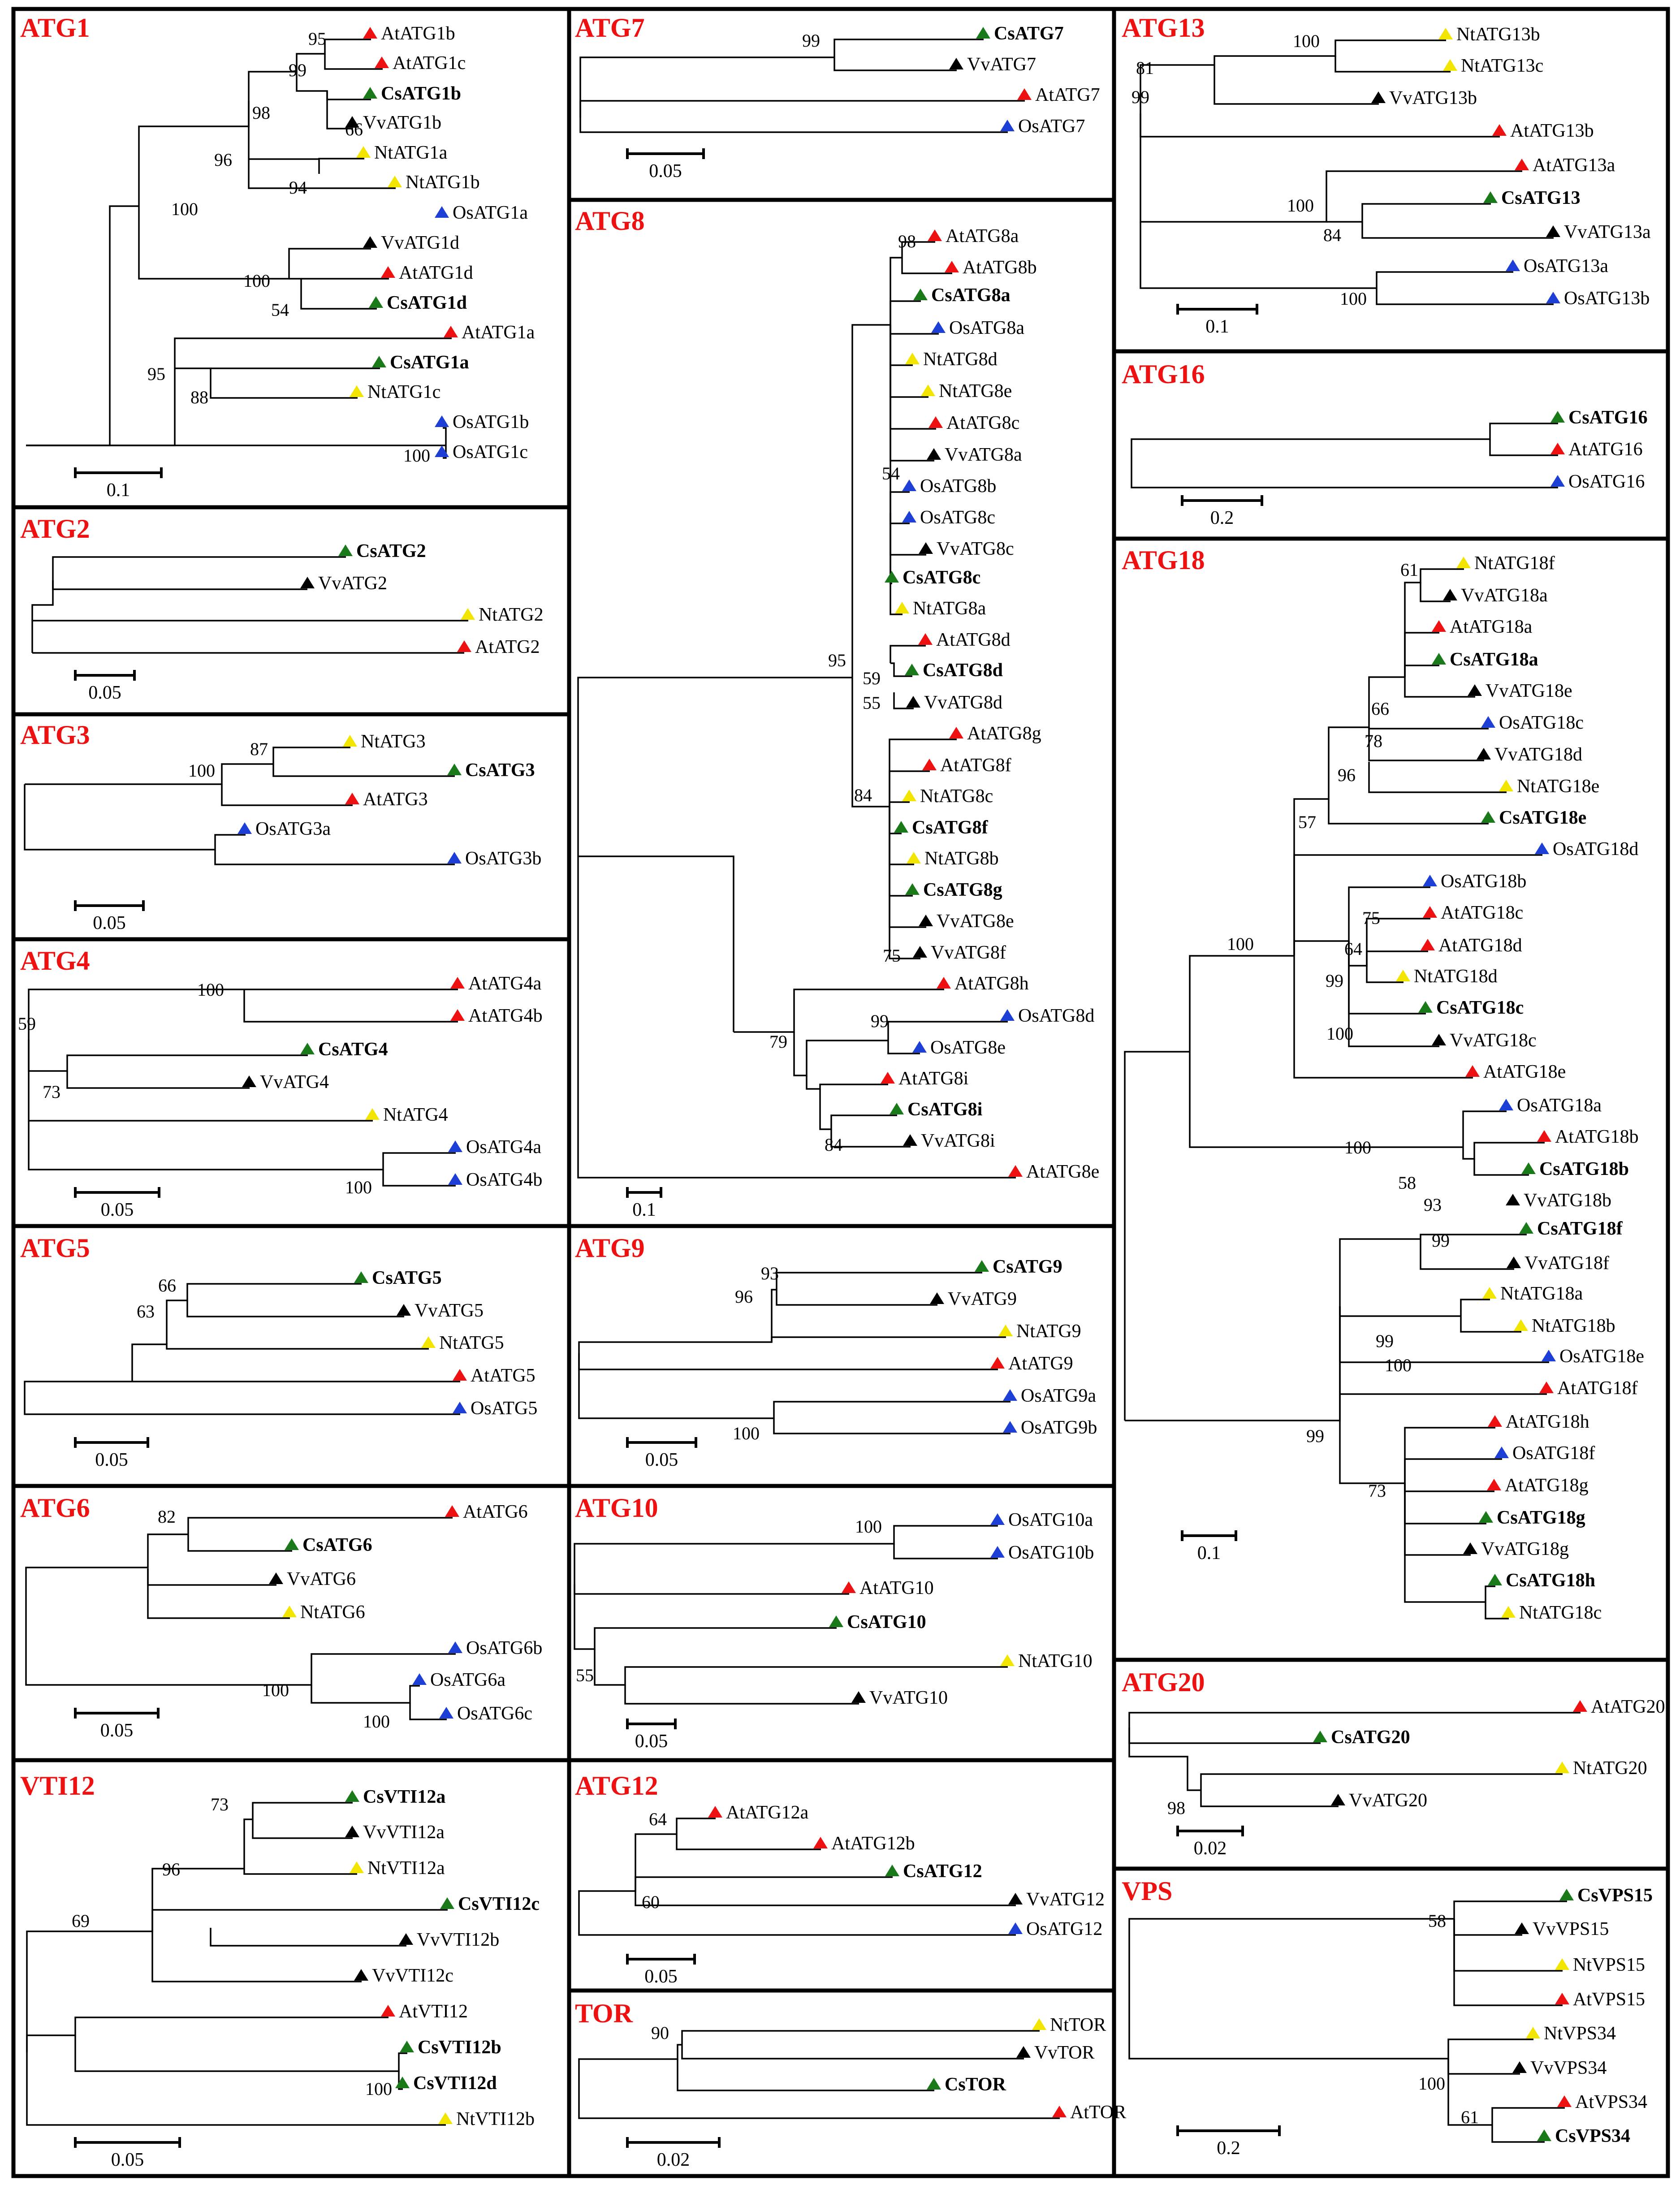 Image resolution: width=1680 pixels, height=2185 pixels. I want to click on leaf-label: VvATG18d, so click(1538, 754).